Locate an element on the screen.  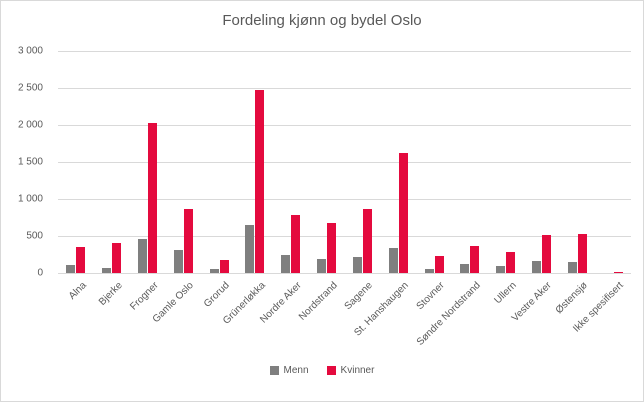
legend-item-menn: Menn is located at coordinates (289, 370).